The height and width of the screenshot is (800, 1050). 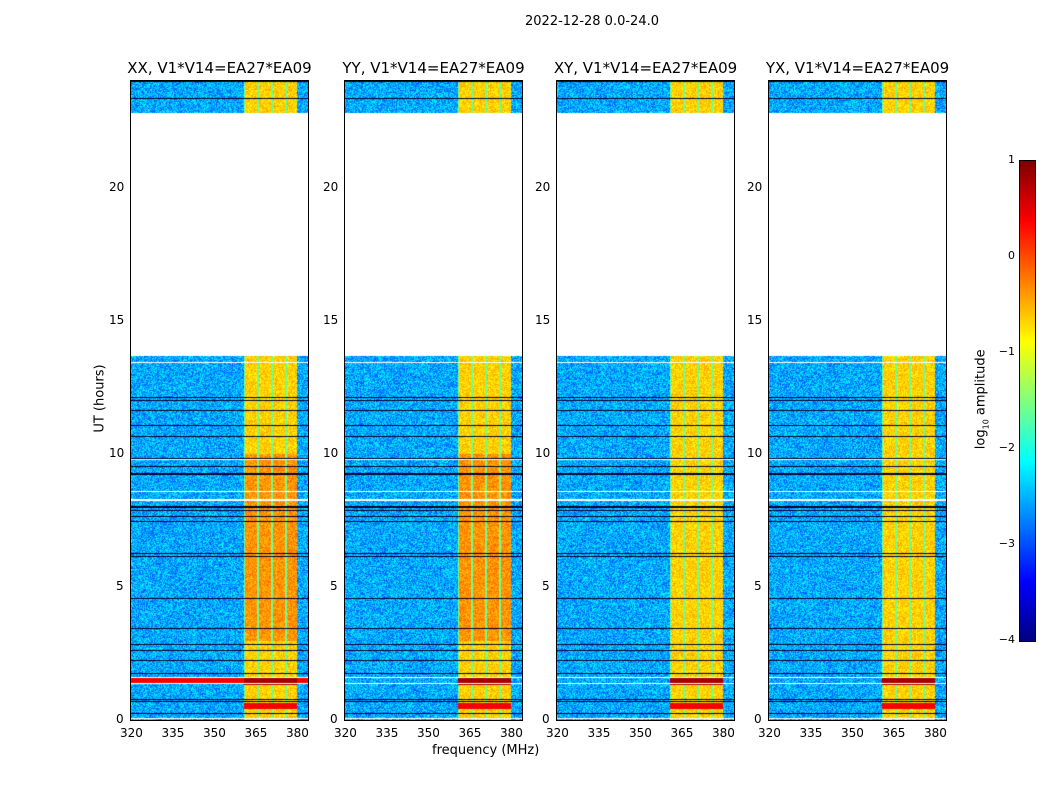 I want to click on colorbar, so click(x=1027, y=401).